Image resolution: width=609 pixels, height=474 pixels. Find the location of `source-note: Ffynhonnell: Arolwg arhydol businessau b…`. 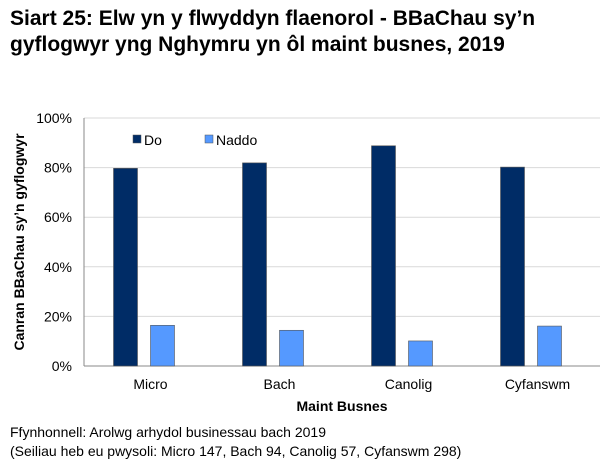

source-note: Ffynhonnell: Arolwg arhydol businessau b… is located at coordinates (168, 432).